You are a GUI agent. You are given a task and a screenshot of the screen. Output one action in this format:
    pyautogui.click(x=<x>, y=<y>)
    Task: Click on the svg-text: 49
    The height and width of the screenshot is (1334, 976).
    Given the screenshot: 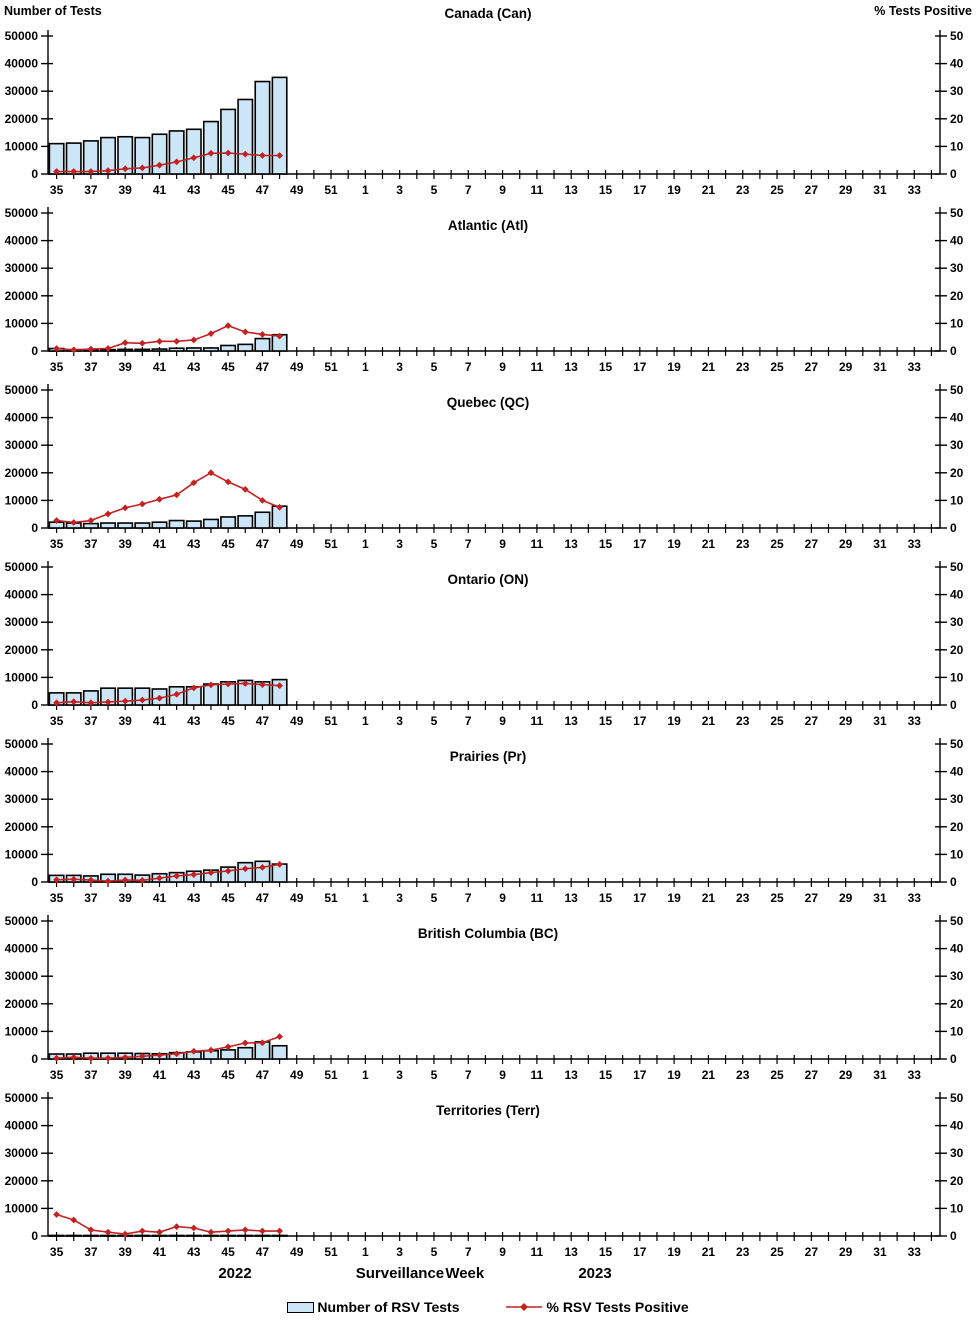 What is the action you would take?
    pyautogui.click(x=297, y=1075)
    